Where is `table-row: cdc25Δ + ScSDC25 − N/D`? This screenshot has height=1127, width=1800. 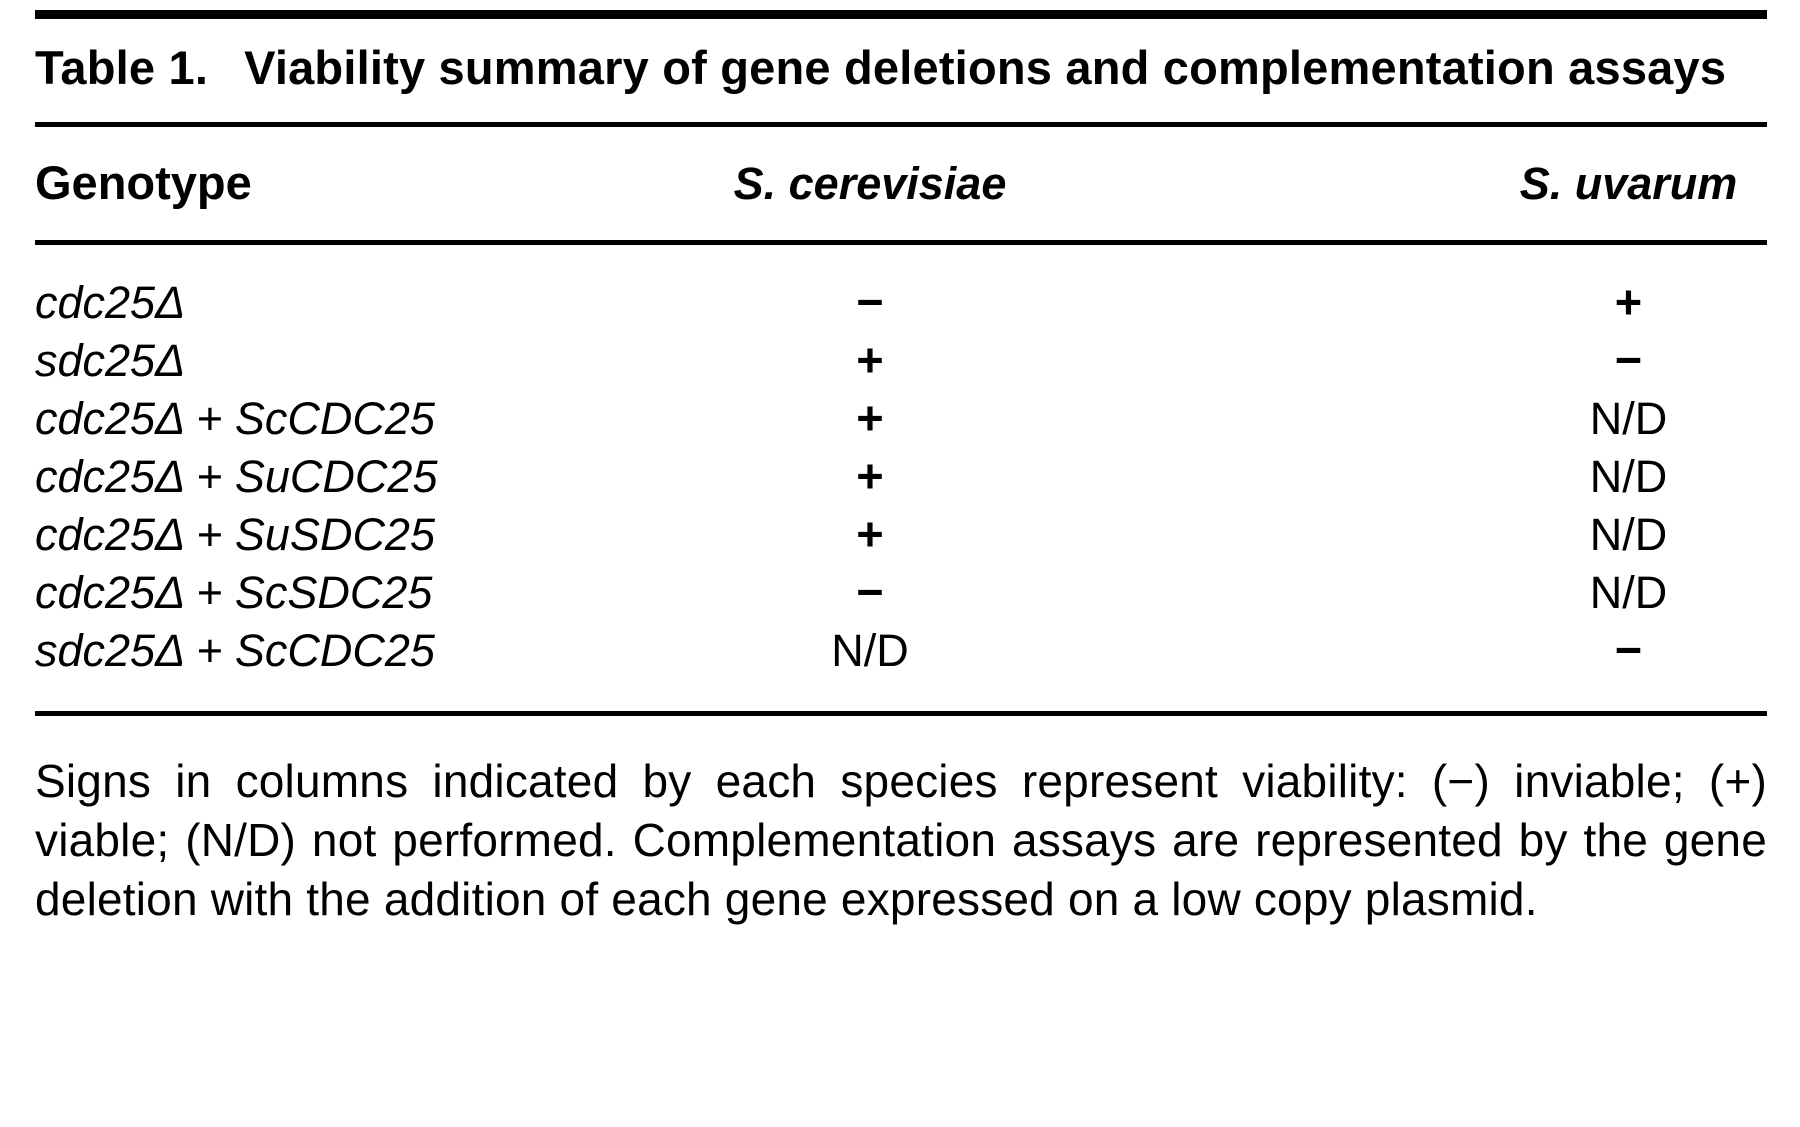 table-row: cdc25Δ + ScSDC25 − N/D is located at coordinates (901, 592).